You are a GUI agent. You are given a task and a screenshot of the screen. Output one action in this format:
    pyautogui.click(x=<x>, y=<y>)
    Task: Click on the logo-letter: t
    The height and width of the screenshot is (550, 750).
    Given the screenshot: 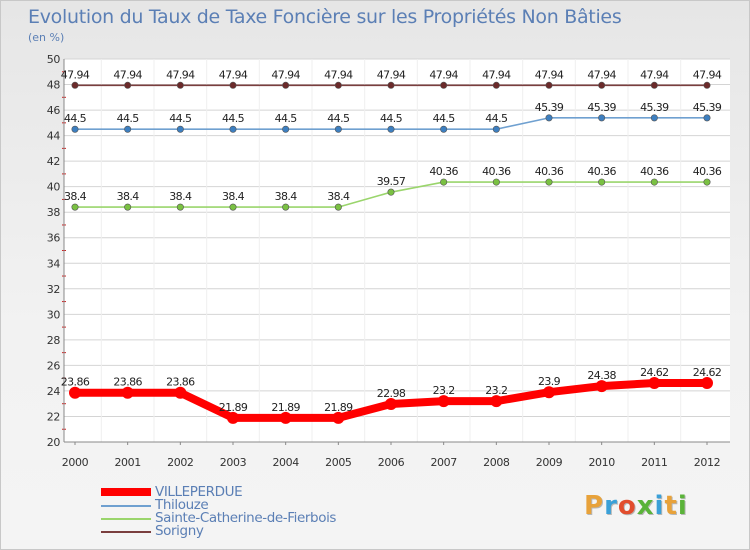 What is the action you would take?
    pyautogui.click(x=671, y=506)
    